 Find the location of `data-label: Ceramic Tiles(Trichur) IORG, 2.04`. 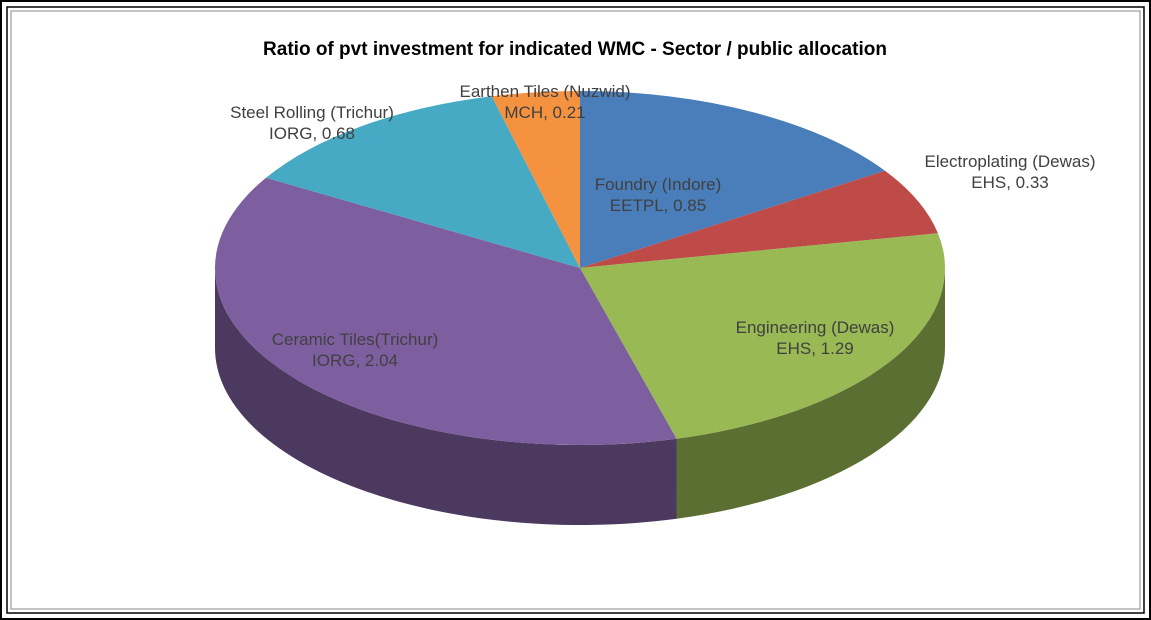

data-label: Ceramic Tiles(Trichur) IORG, 2.04 is located at coordinates (355, 349).